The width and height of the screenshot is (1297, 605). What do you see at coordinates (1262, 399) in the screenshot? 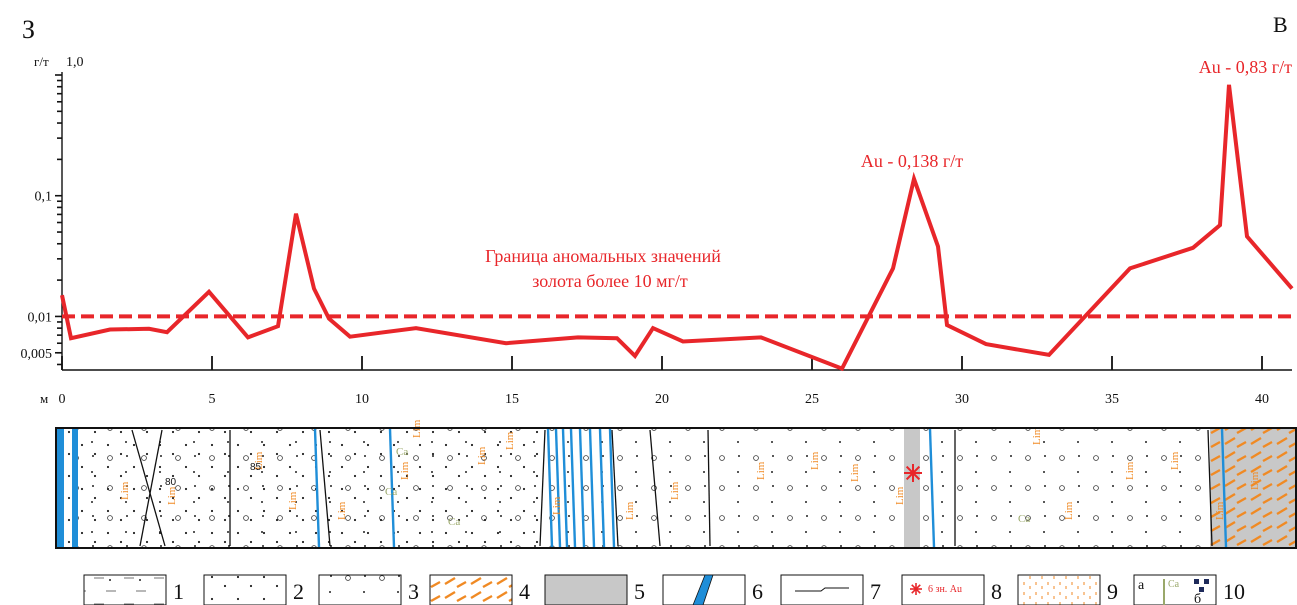
I see `x-tick-label-8: 40` at bounding box center [1262, 399].